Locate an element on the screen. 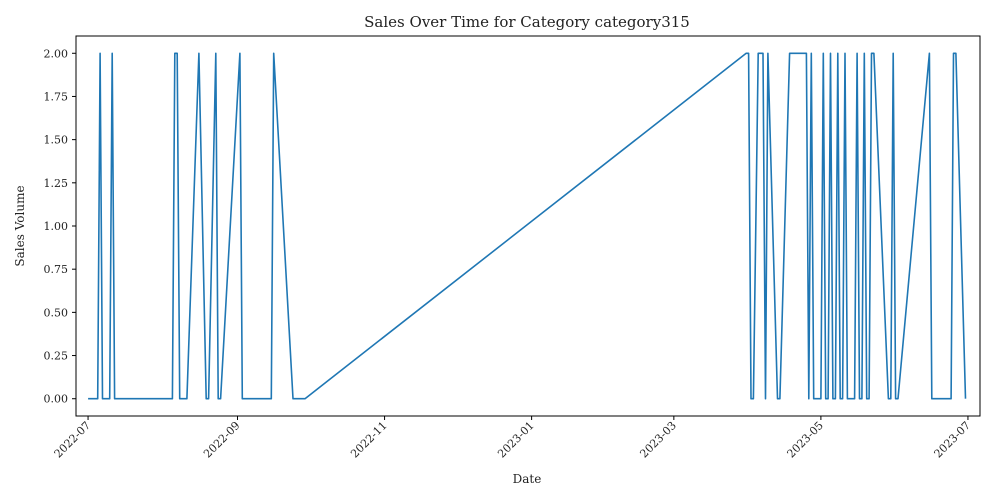  x-tick-label: 2023-01 is located at coordinates (516, 440).